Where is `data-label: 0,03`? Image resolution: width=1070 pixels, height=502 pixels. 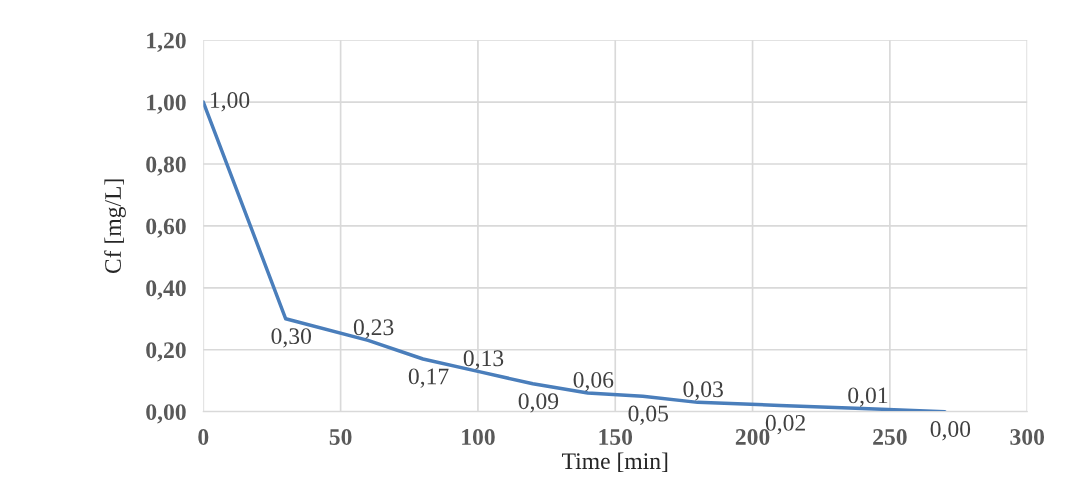
data-label: 0,03 is located at coordinates (703, 391).